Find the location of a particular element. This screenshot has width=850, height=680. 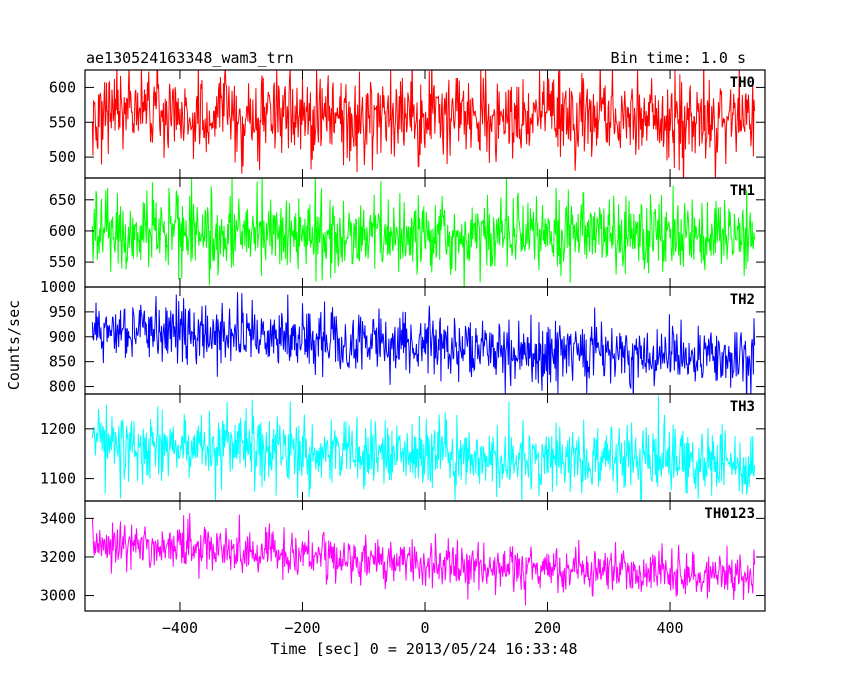

y-tick-label: 800 is located at coordinates (62, 387).